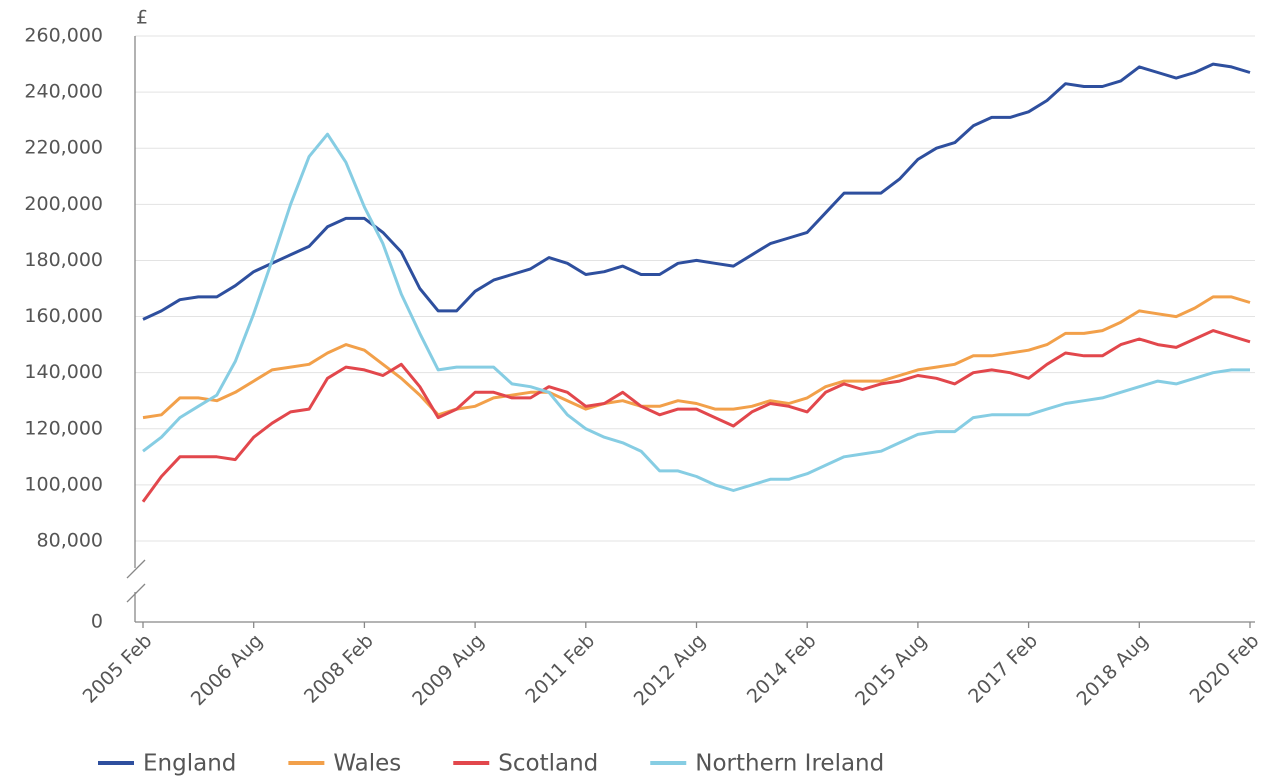 This screenshot has height=778, width=1265. I want to click on y-unit-label: £, so click(142, 18).